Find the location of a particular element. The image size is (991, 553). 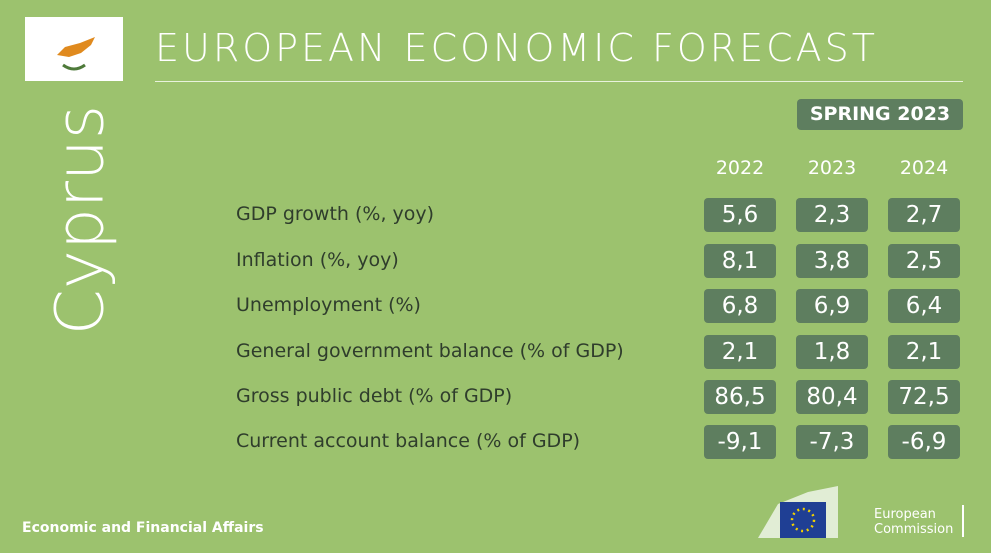

flag-emblem is located at coordinates (76, 54).